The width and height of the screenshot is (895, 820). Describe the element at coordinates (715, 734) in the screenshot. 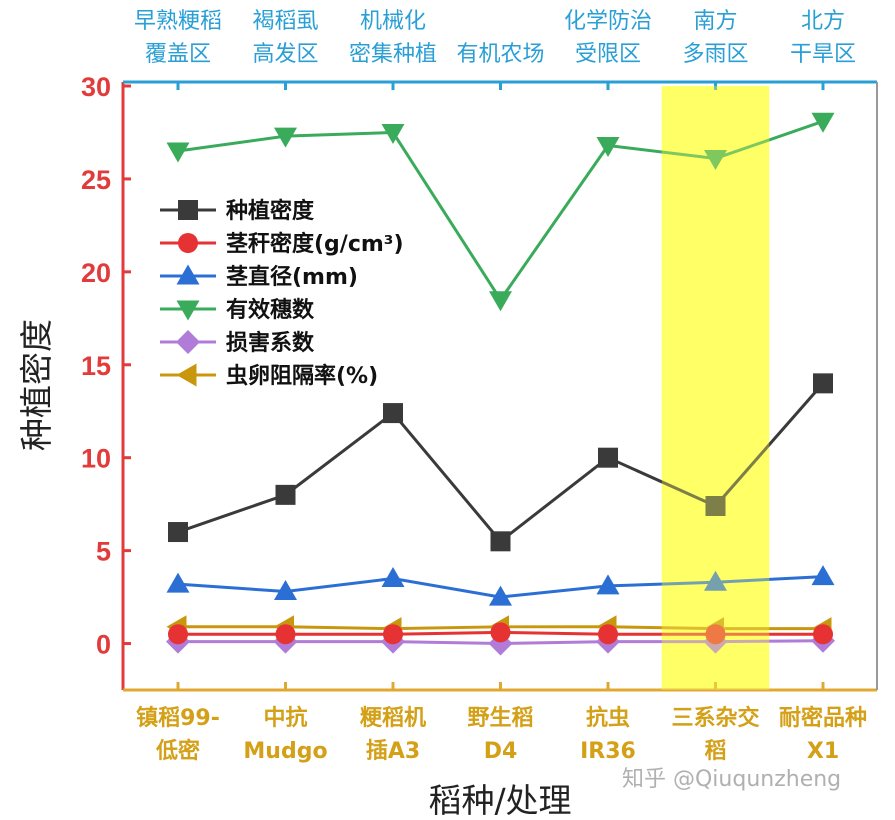

I see `x-tick-label-bottom: 三系杂交稻` at that location.